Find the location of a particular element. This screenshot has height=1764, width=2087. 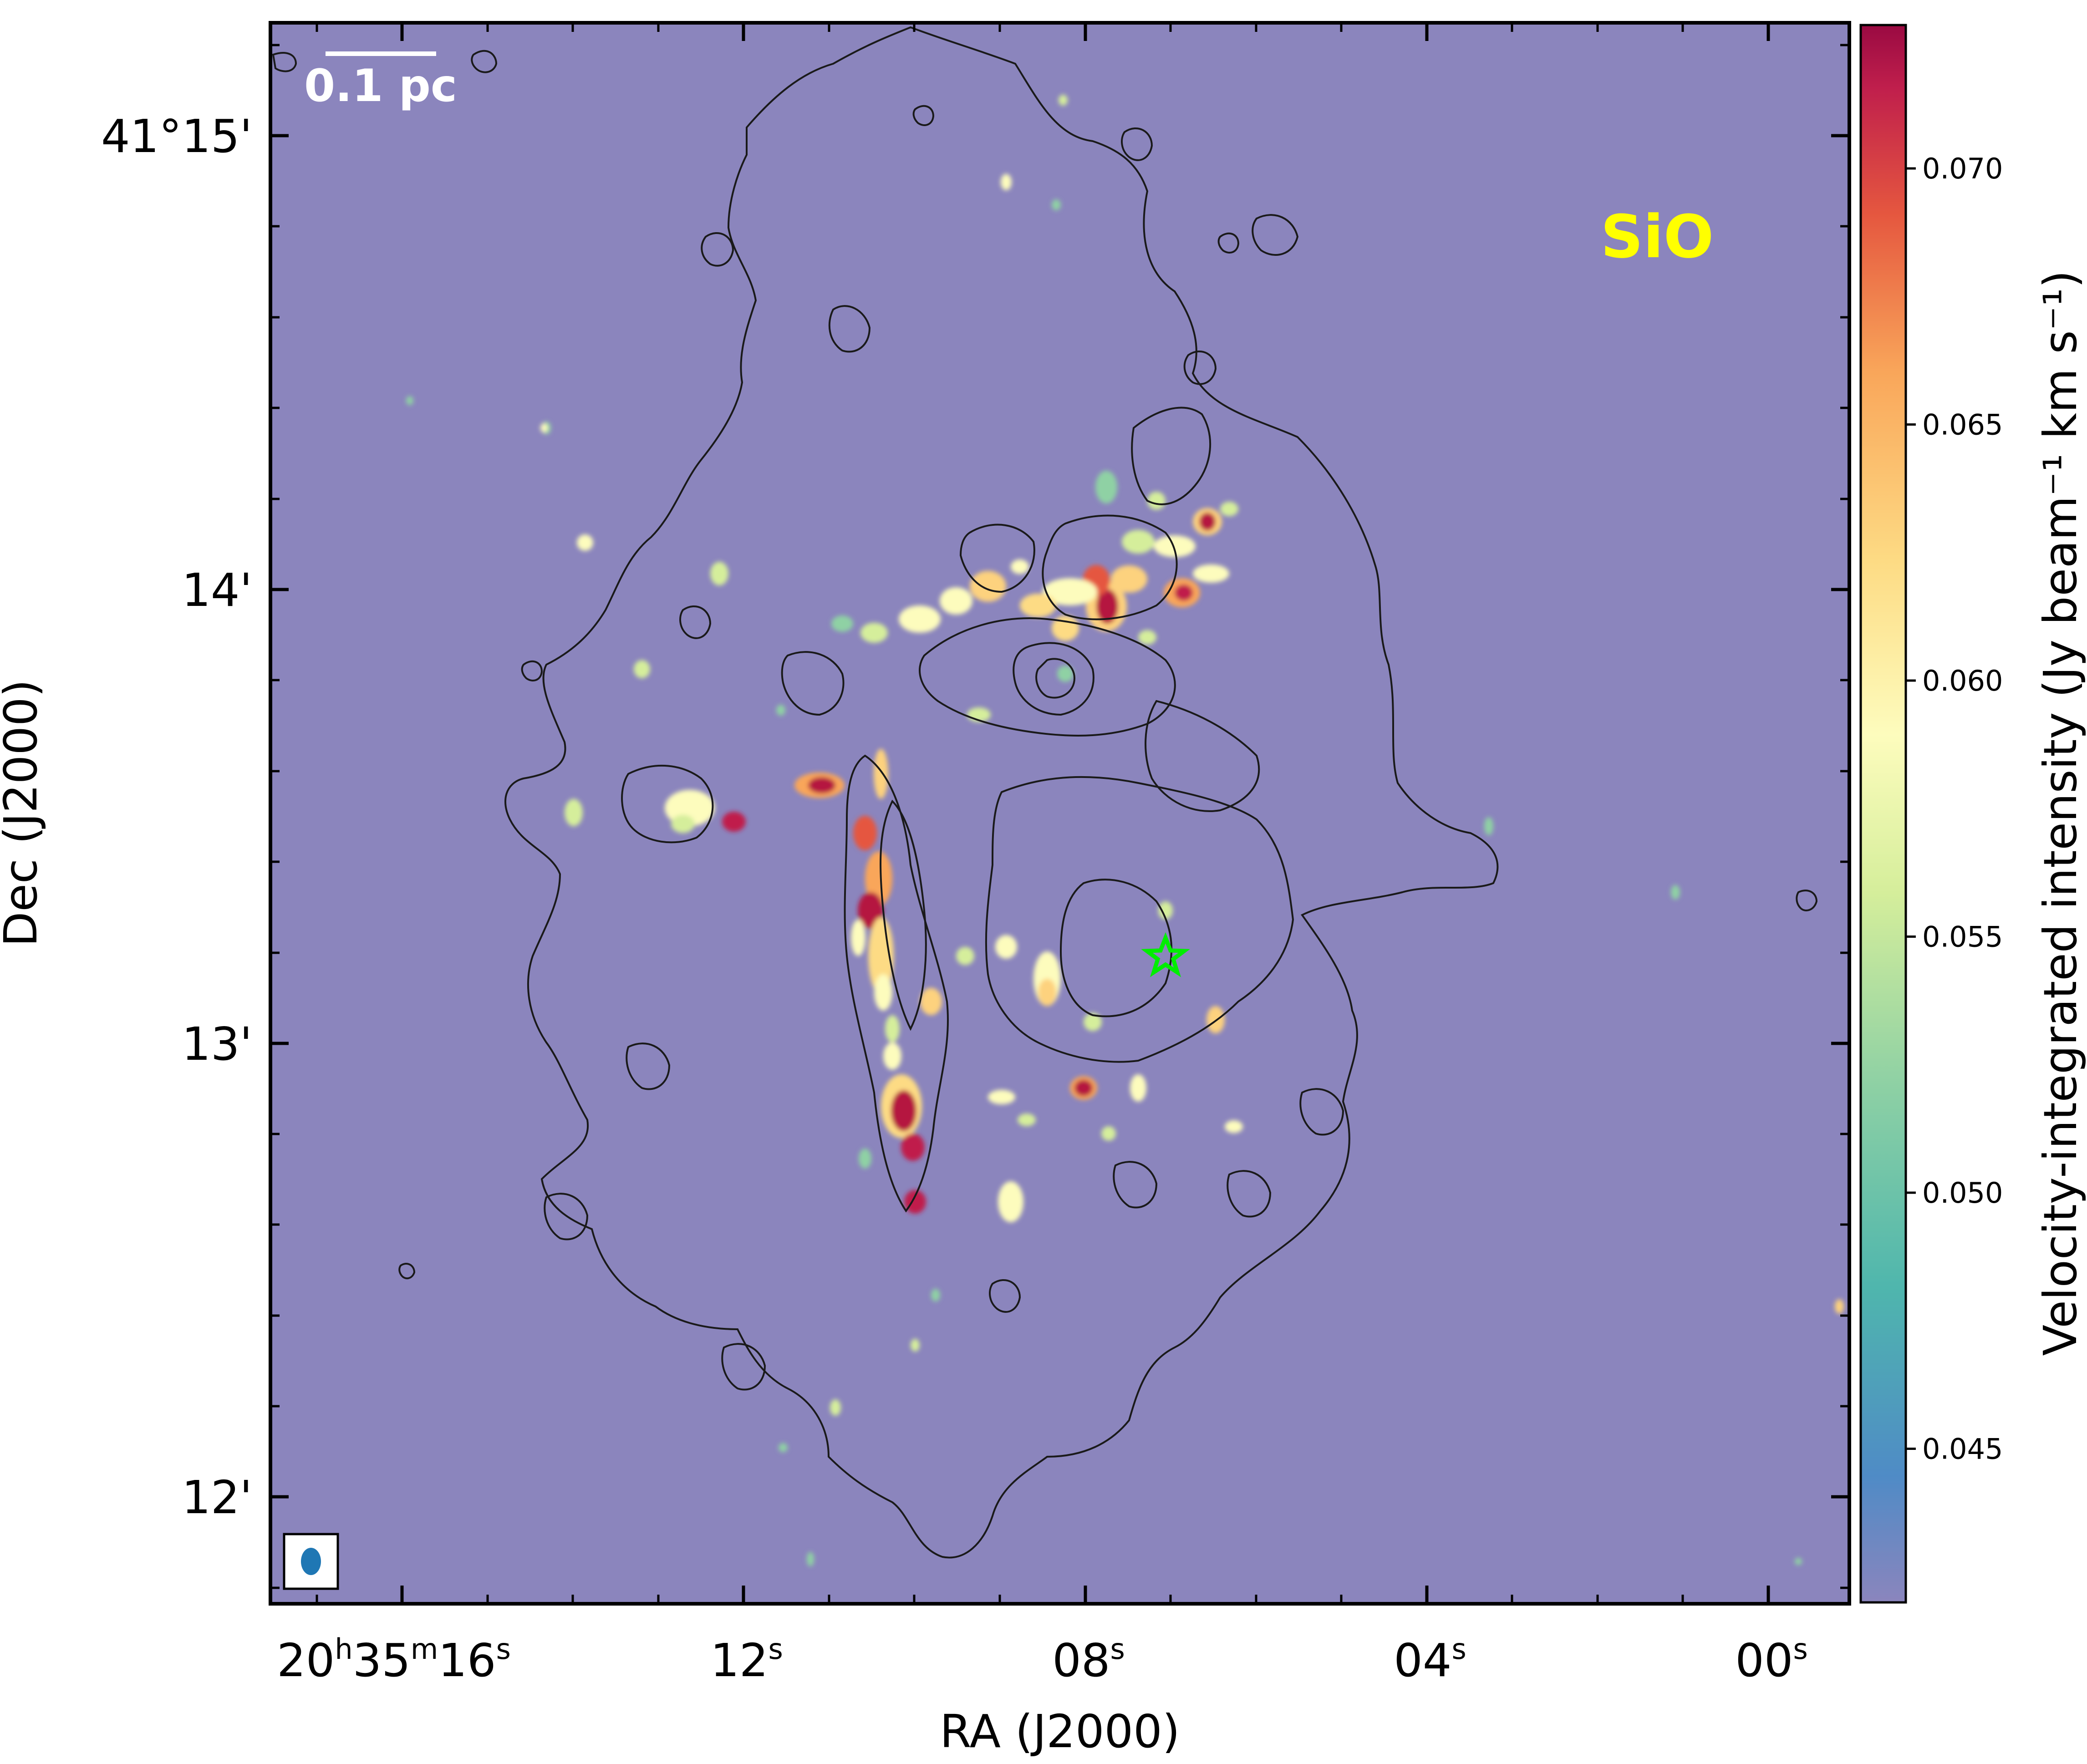

beam-ellipse-icon is located at coordinates (311, 1561).